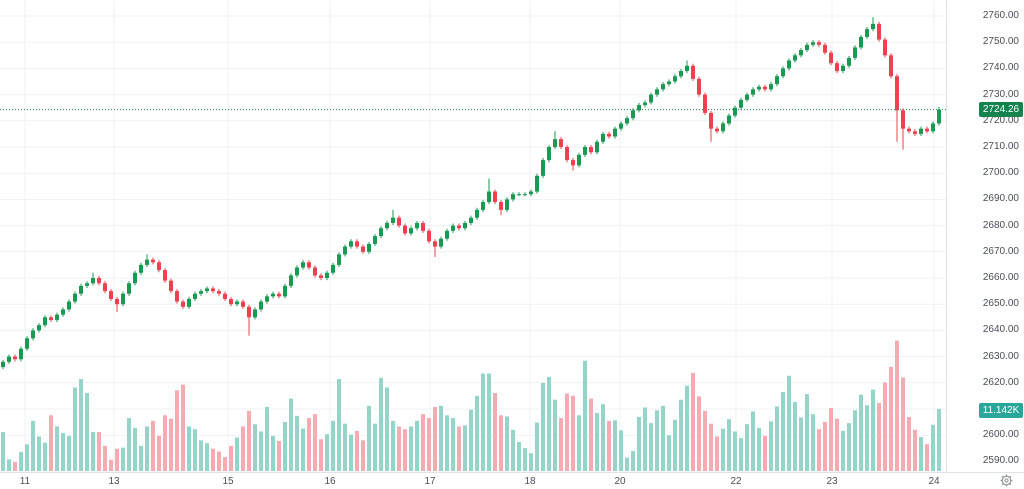 The height and width of the screenshot is (489, 1024). What do you see at coordinates (1000, 435) in the screenshot?
I see `price-axis-label: 2600.00` at bounding box center [1000, 435].